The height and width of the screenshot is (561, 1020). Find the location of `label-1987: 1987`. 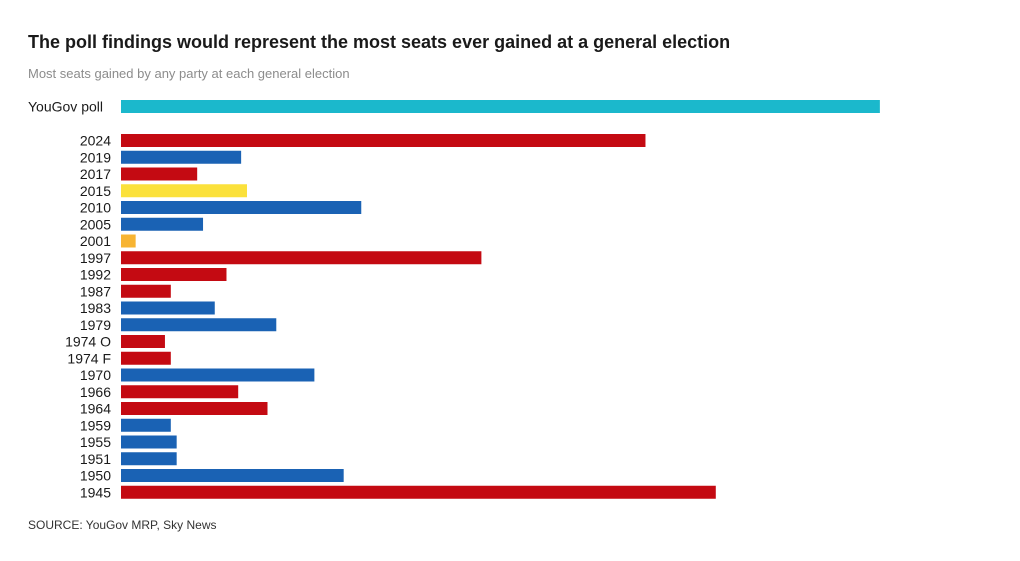

label-1987: 1987 is located at coordinates (95, 291).